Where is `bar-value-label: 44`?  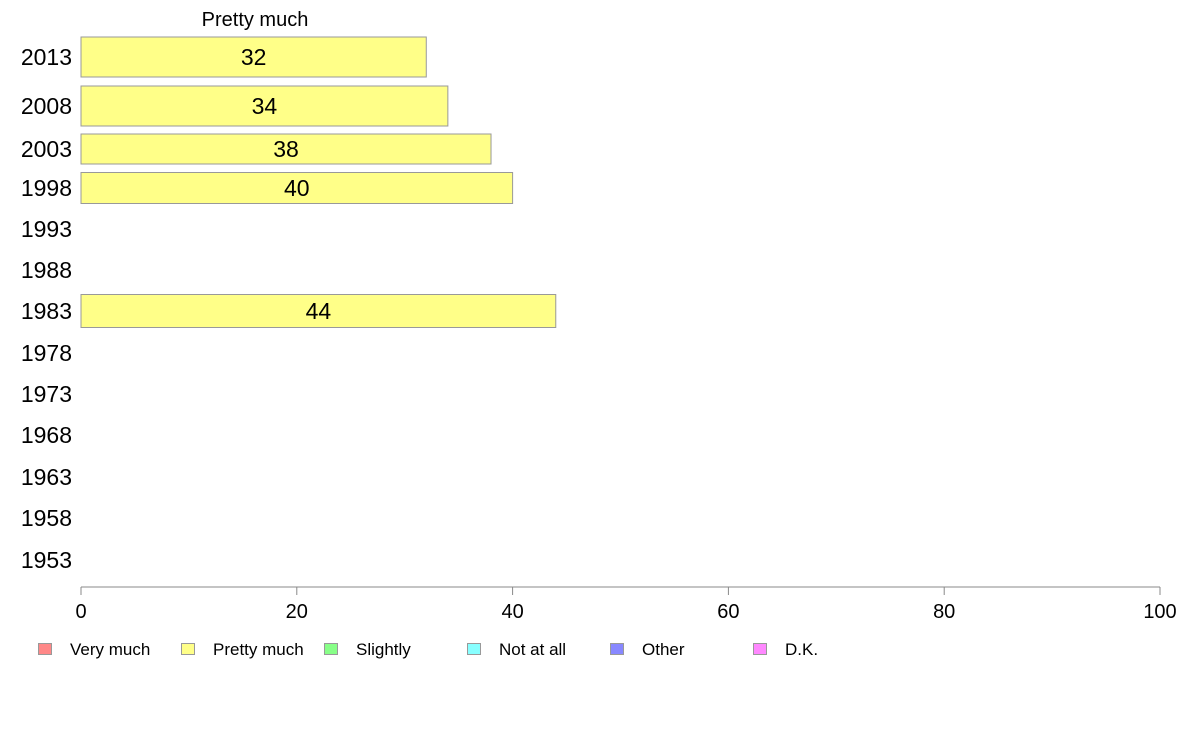 bar-value-label: 44 is located at coordinates (319, 311).